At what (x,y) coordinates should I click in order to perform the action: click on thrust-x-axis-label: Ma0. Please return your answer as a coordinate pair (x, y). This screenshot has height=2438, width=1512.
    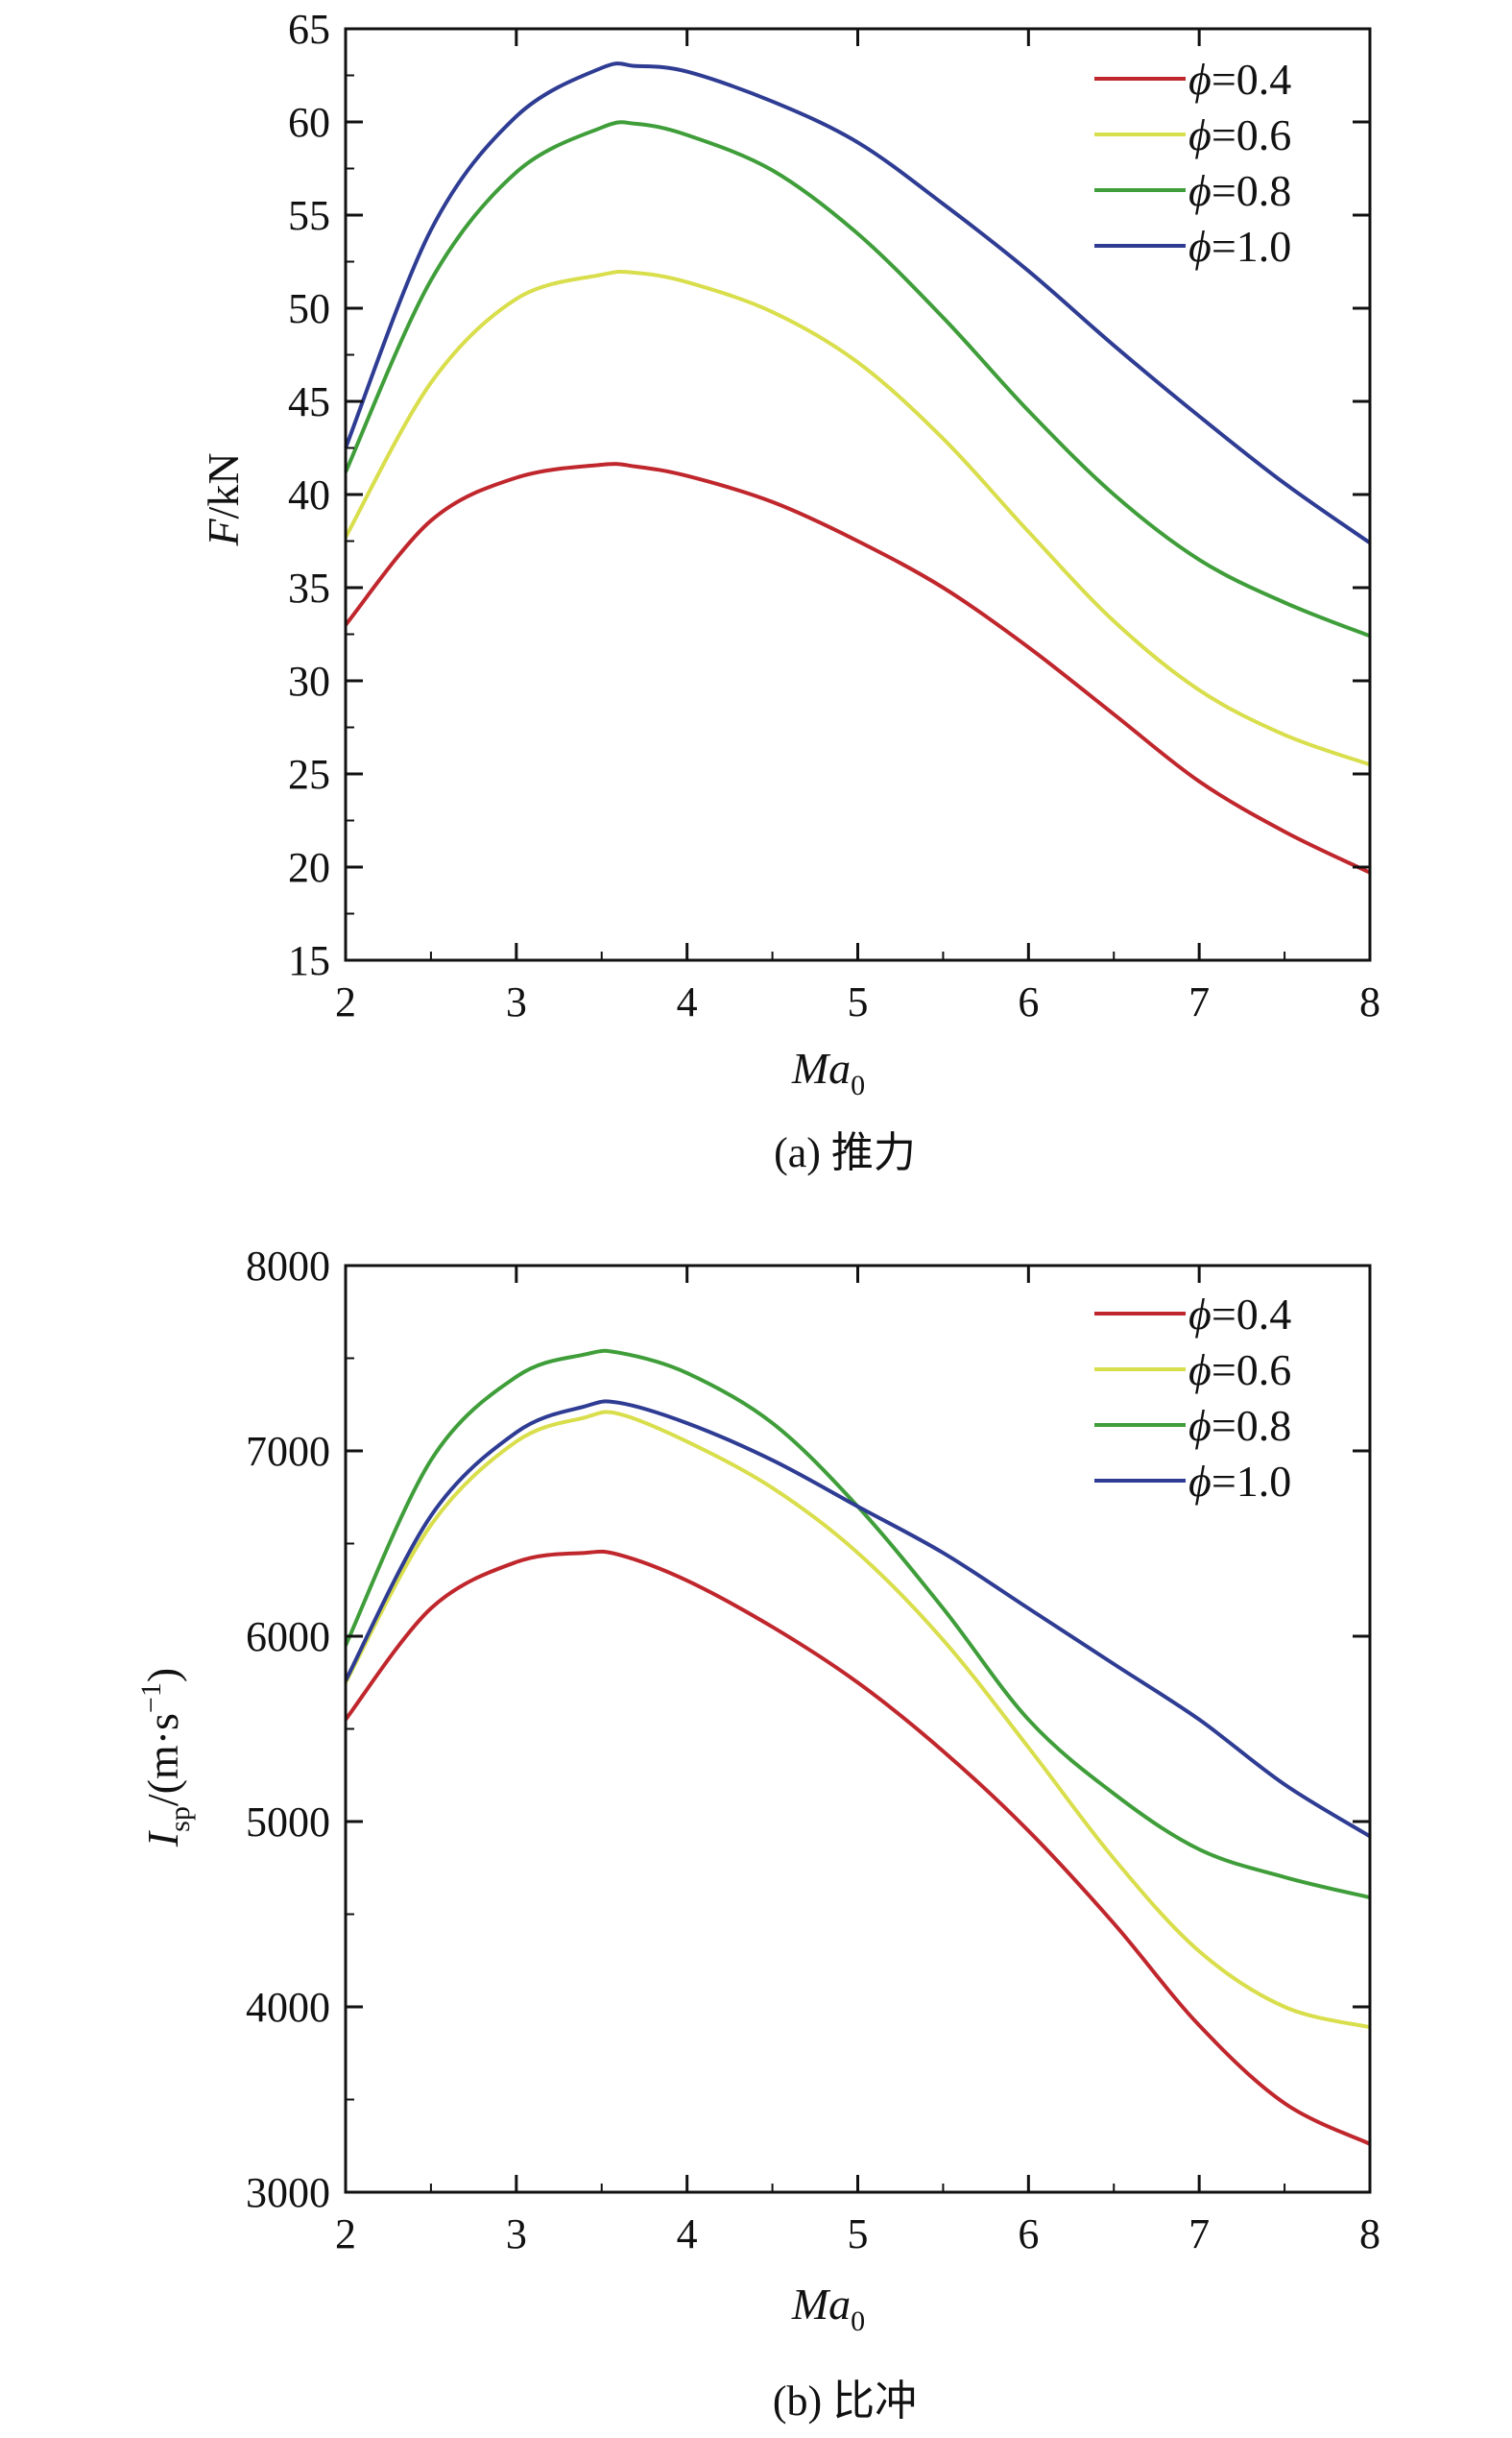
    Looking at the image, I should click on (828, 1072).